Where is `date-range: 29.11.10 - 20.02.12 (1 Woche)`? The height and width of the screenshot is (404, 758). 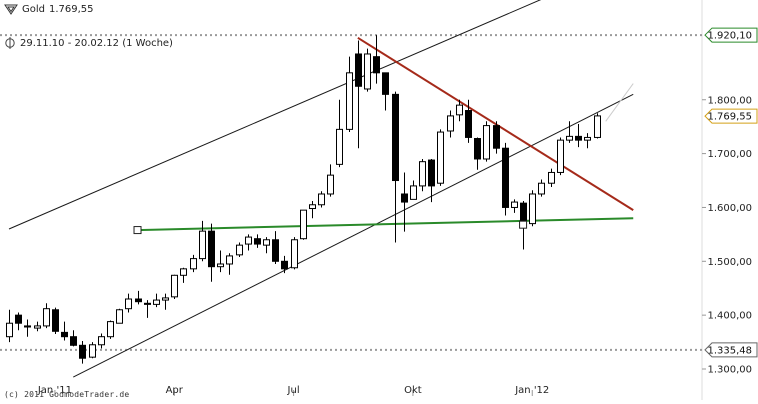 date-range: 29.11.10 - 20.02.12 (1 Woche) is located at coordinates (96, 43).